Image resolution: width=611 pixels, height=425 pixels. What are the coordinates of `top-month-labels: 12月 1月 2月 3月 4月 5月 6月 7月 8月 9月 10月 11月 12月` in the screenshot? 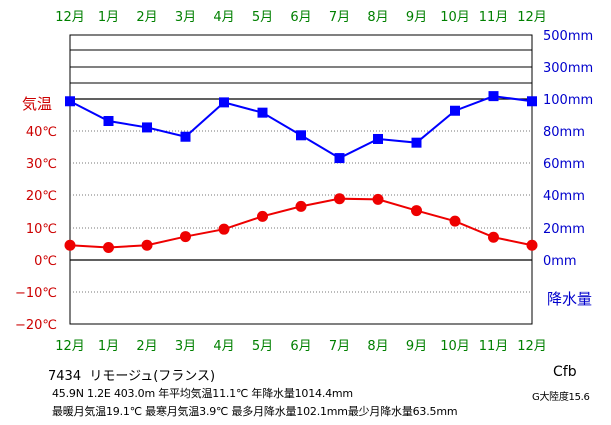 It's located at (301, 17).